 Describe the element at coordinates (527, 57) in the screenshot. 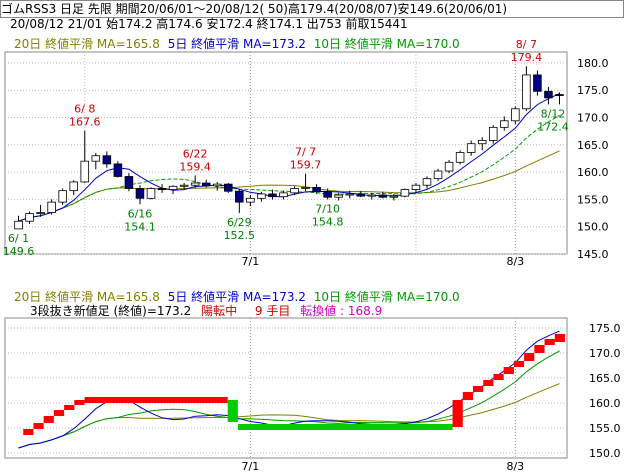

I see `annot-high-value-7: 179.4` at that location.